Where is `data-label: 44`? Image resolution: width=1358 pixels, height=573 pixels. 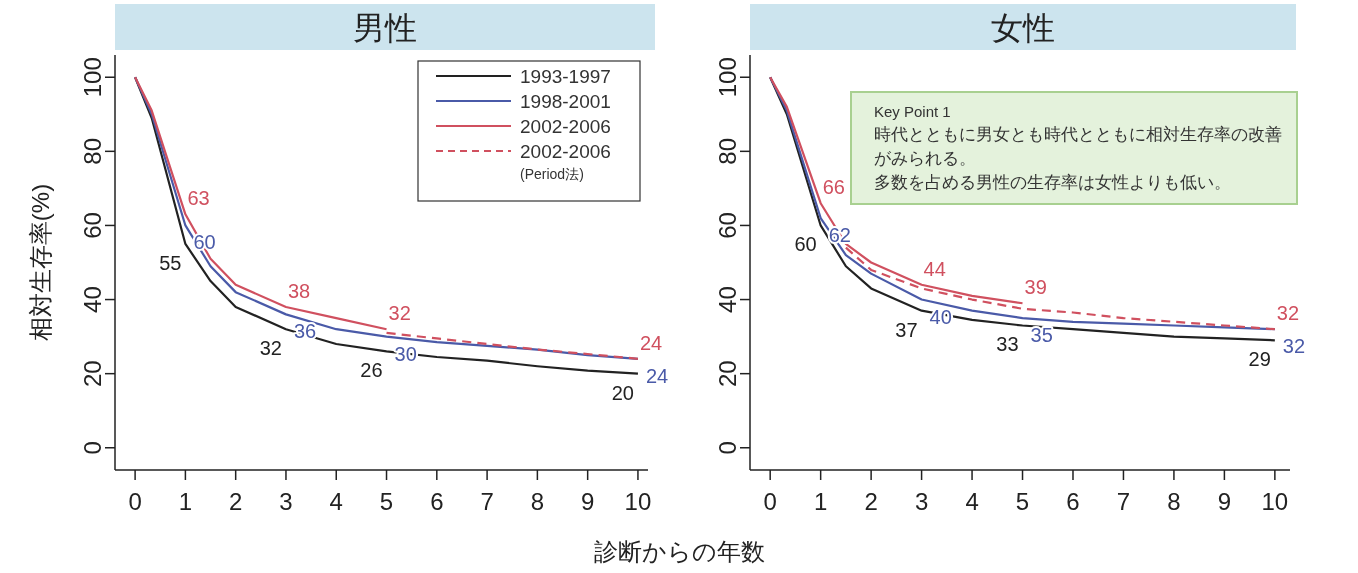
data-label: 44 is located at coordinates (934, 268).